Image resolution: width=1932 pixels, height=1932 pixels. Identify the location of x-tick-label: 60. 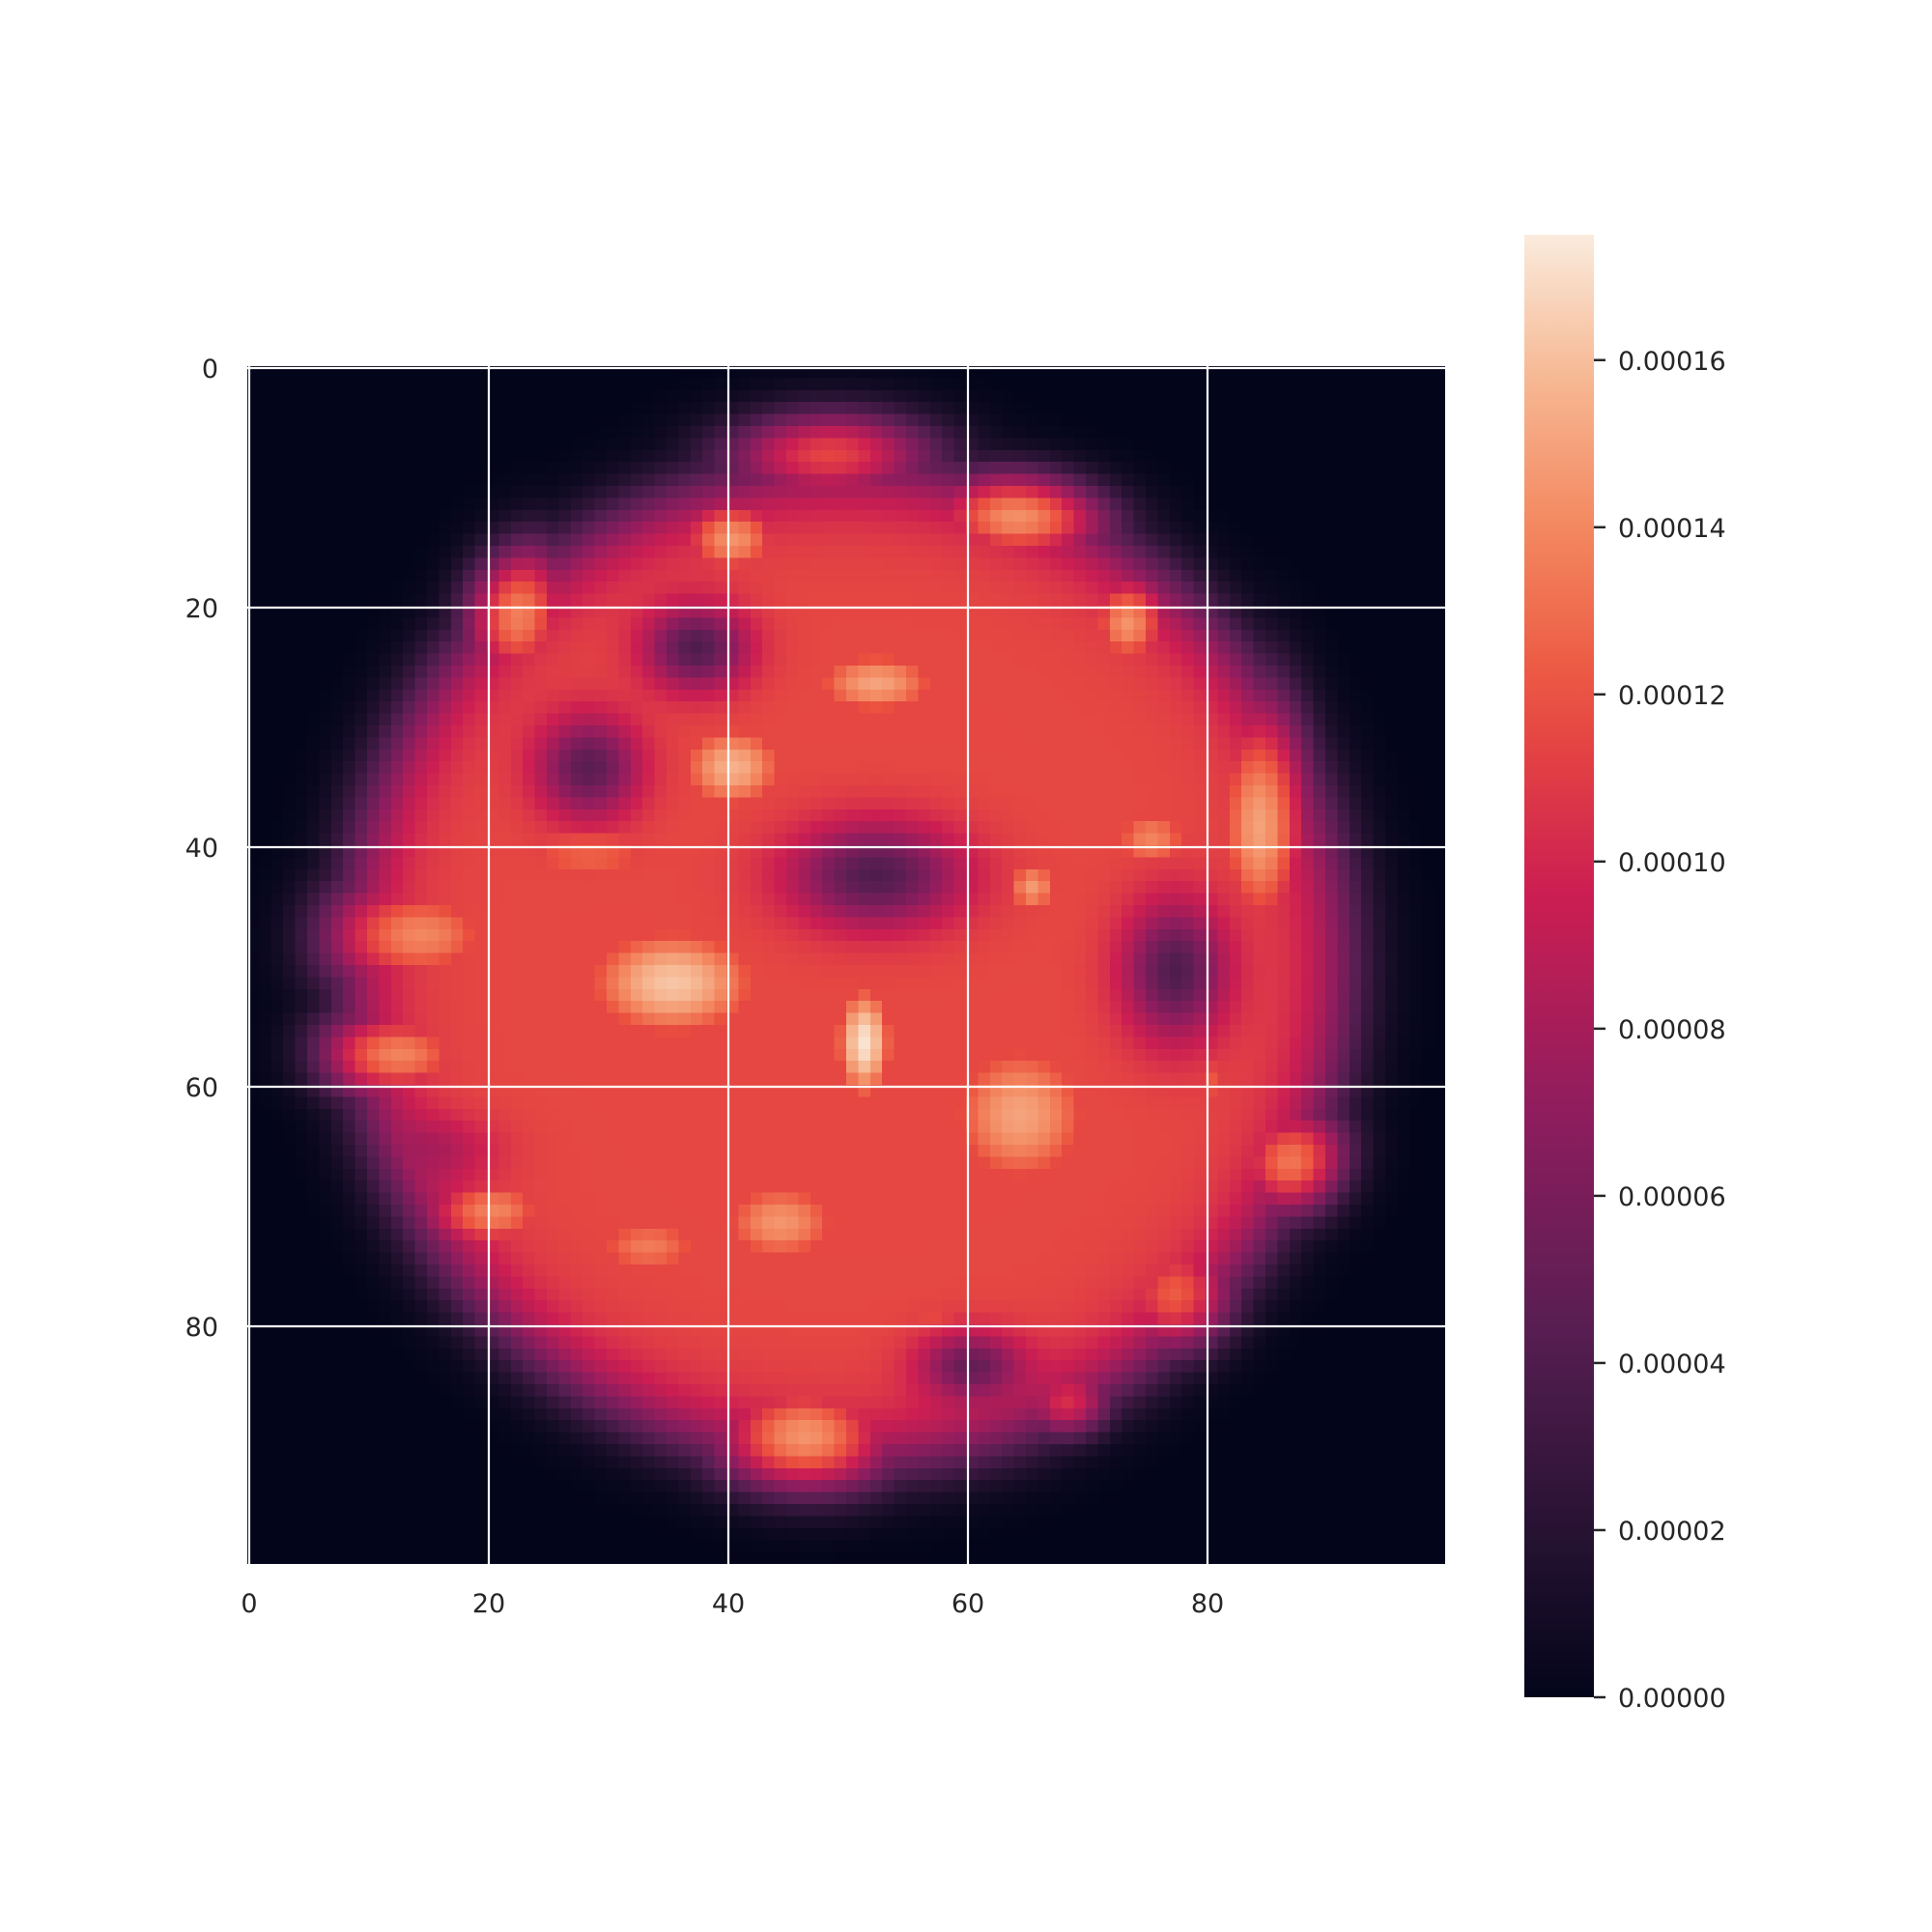
(968, 1604).